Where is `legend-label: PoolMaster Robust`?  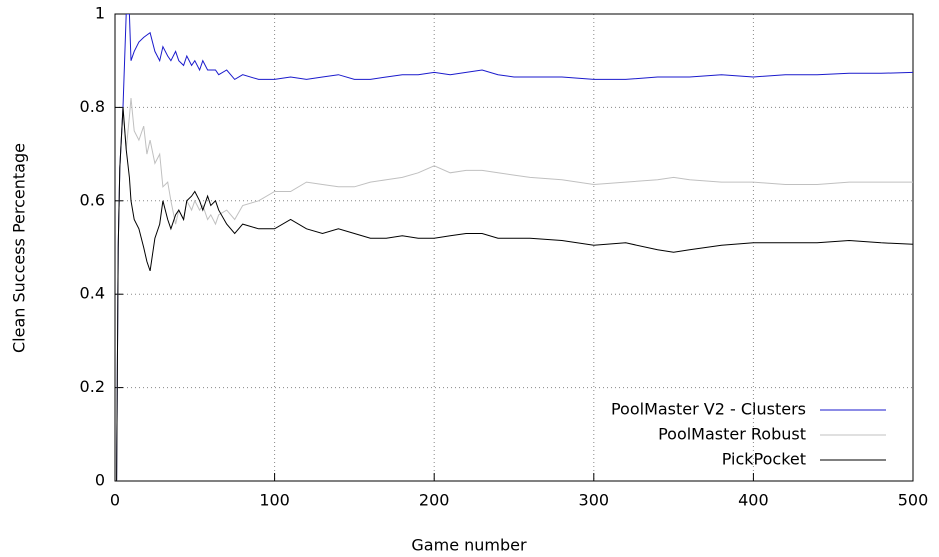 legend-label: PoolMaster Robust is located at coordinates (732, 434).